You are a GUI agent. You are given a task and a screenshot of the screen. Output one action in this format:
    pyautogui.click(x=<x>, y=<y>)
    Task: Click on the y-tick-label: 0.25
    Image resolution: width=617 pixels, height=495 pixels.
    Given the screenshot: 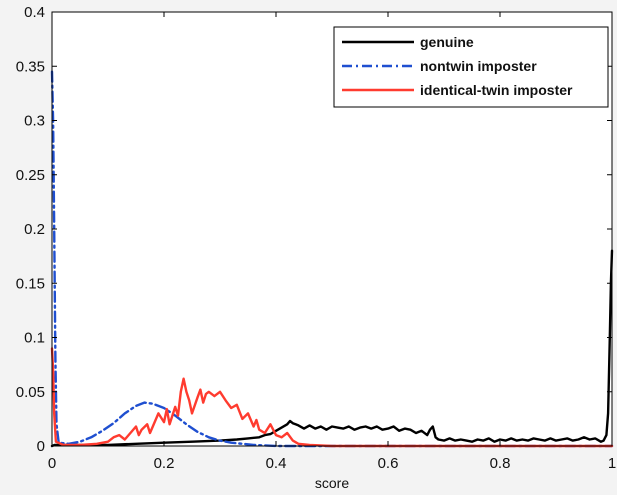 What is the action you would take?
    pyautogui.click(x=30, y=175)
    